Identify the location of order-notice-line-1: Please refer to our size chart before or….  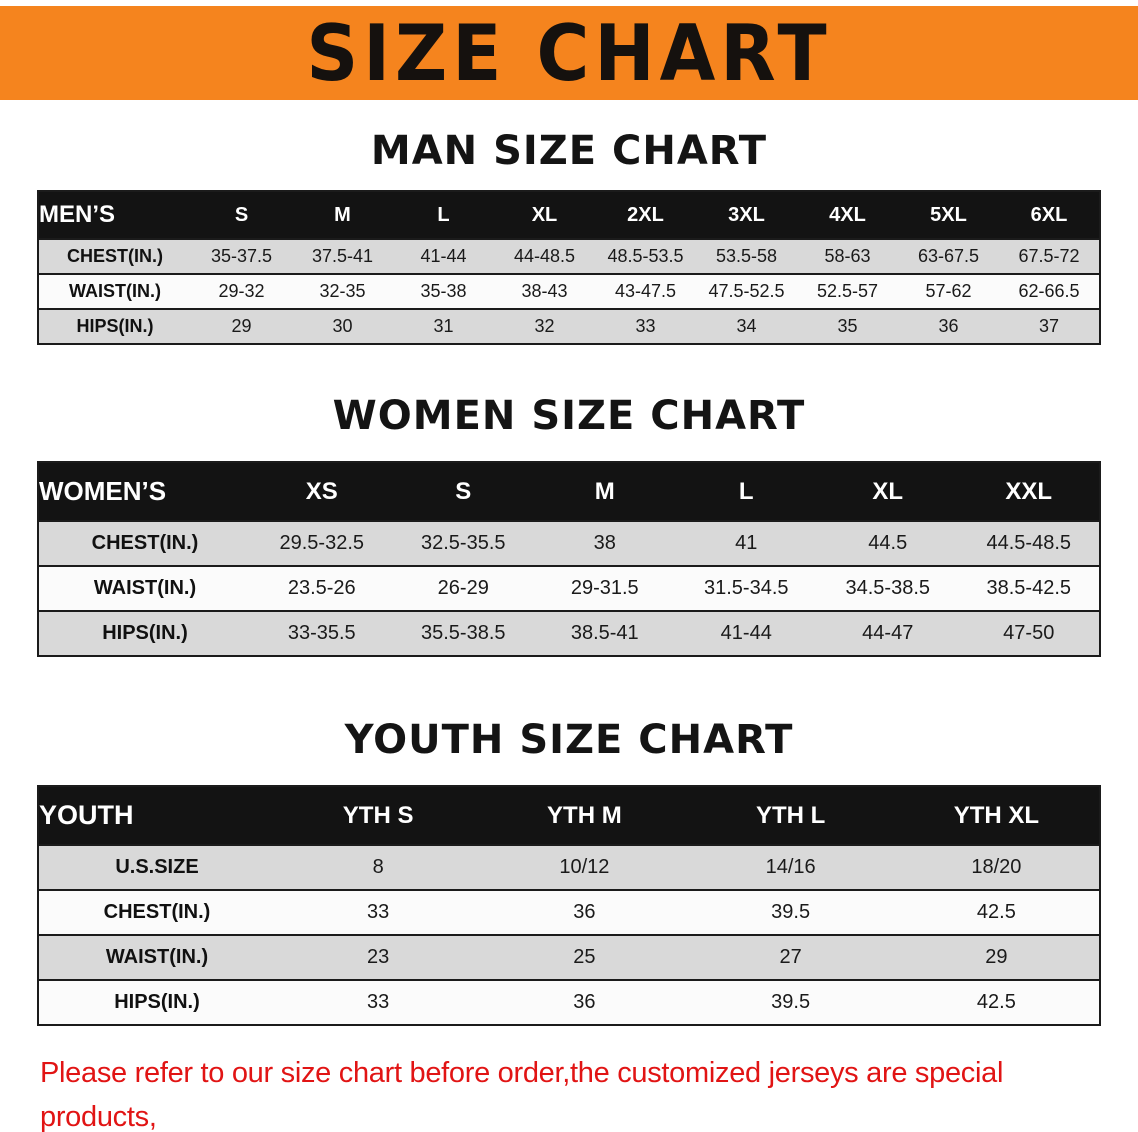
(522, 1094).